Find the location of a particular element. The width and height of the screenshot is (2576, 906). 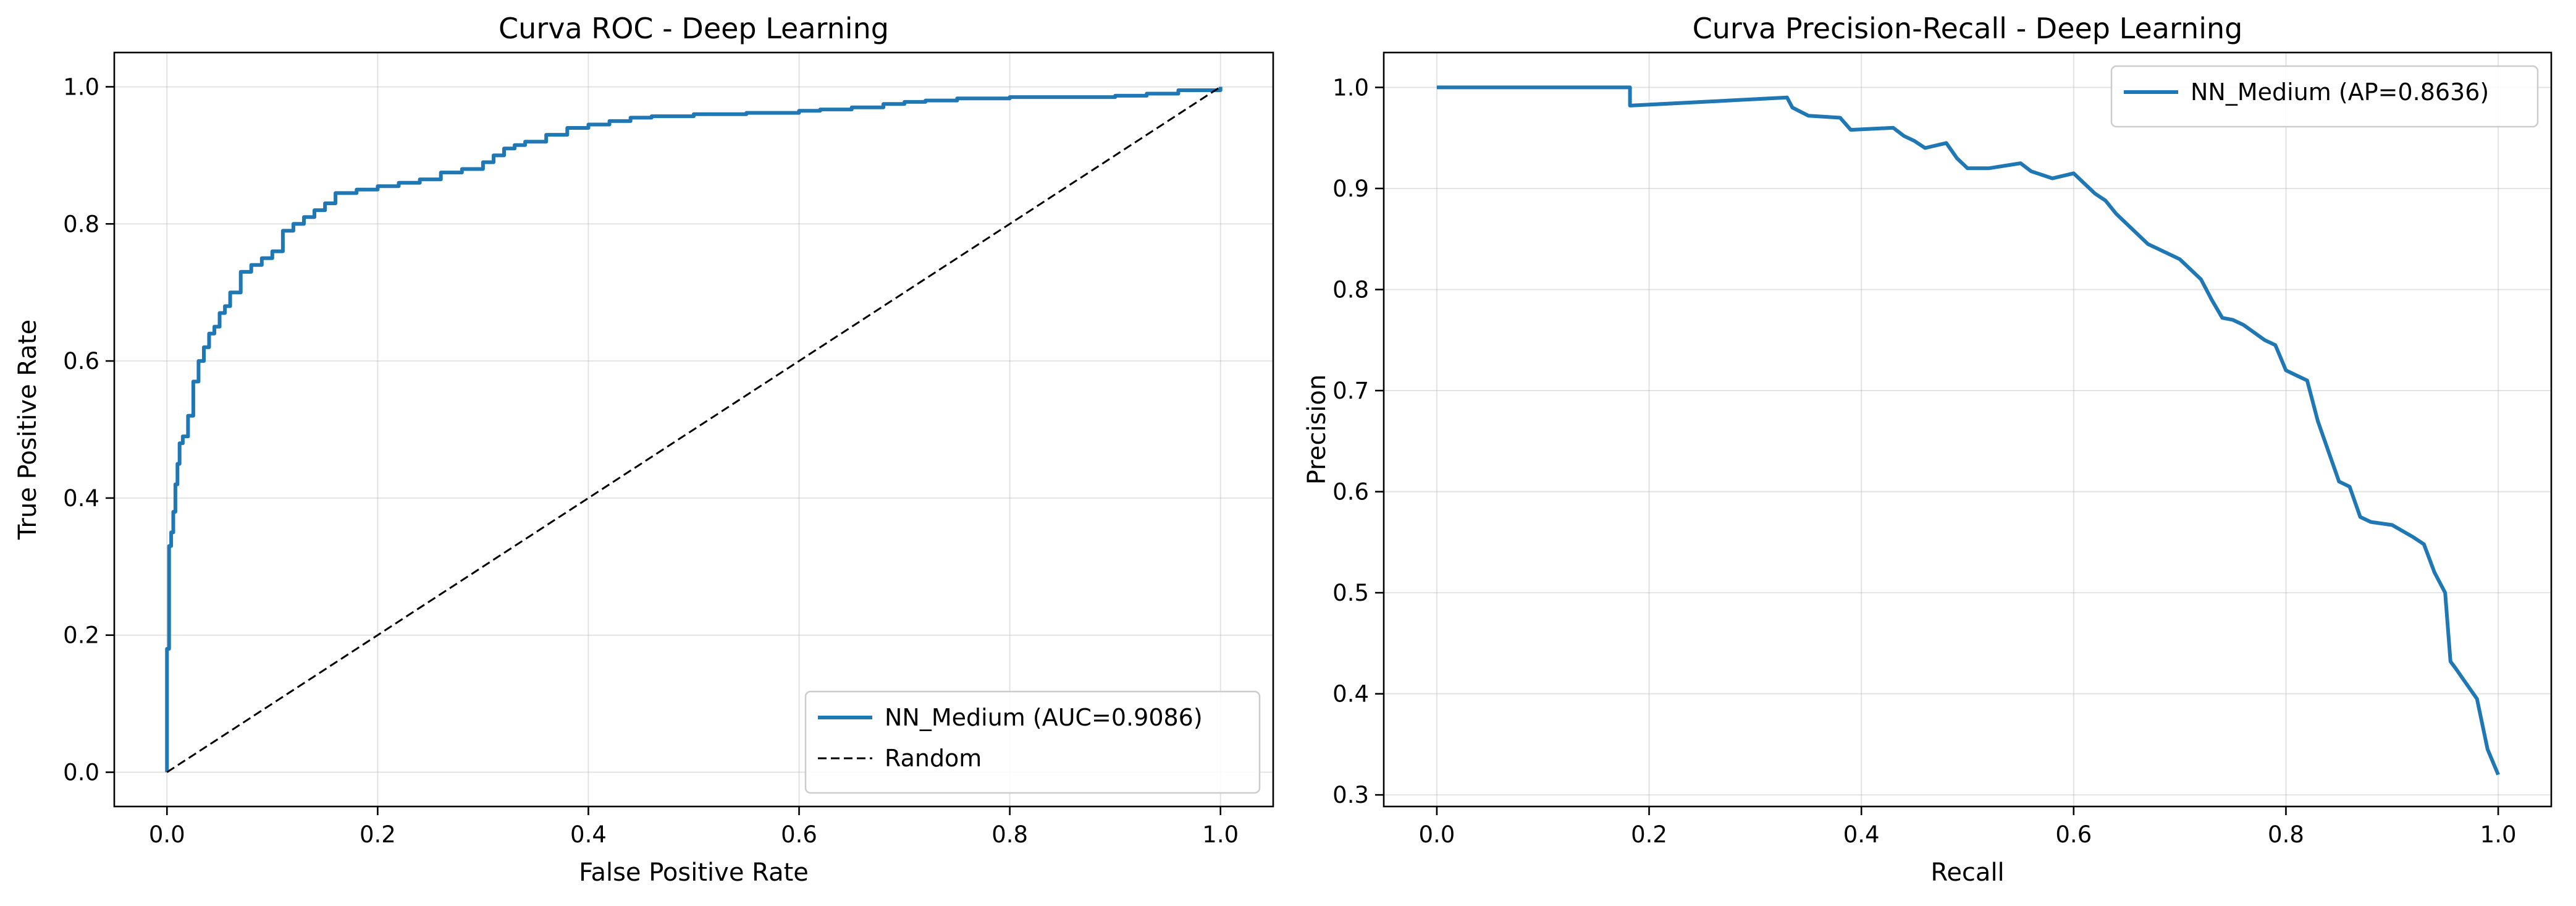

pr-x-ticks: 0.0 0.2 0.4 0.6 0.8 1.0 is located at coordinates (1967, 827).